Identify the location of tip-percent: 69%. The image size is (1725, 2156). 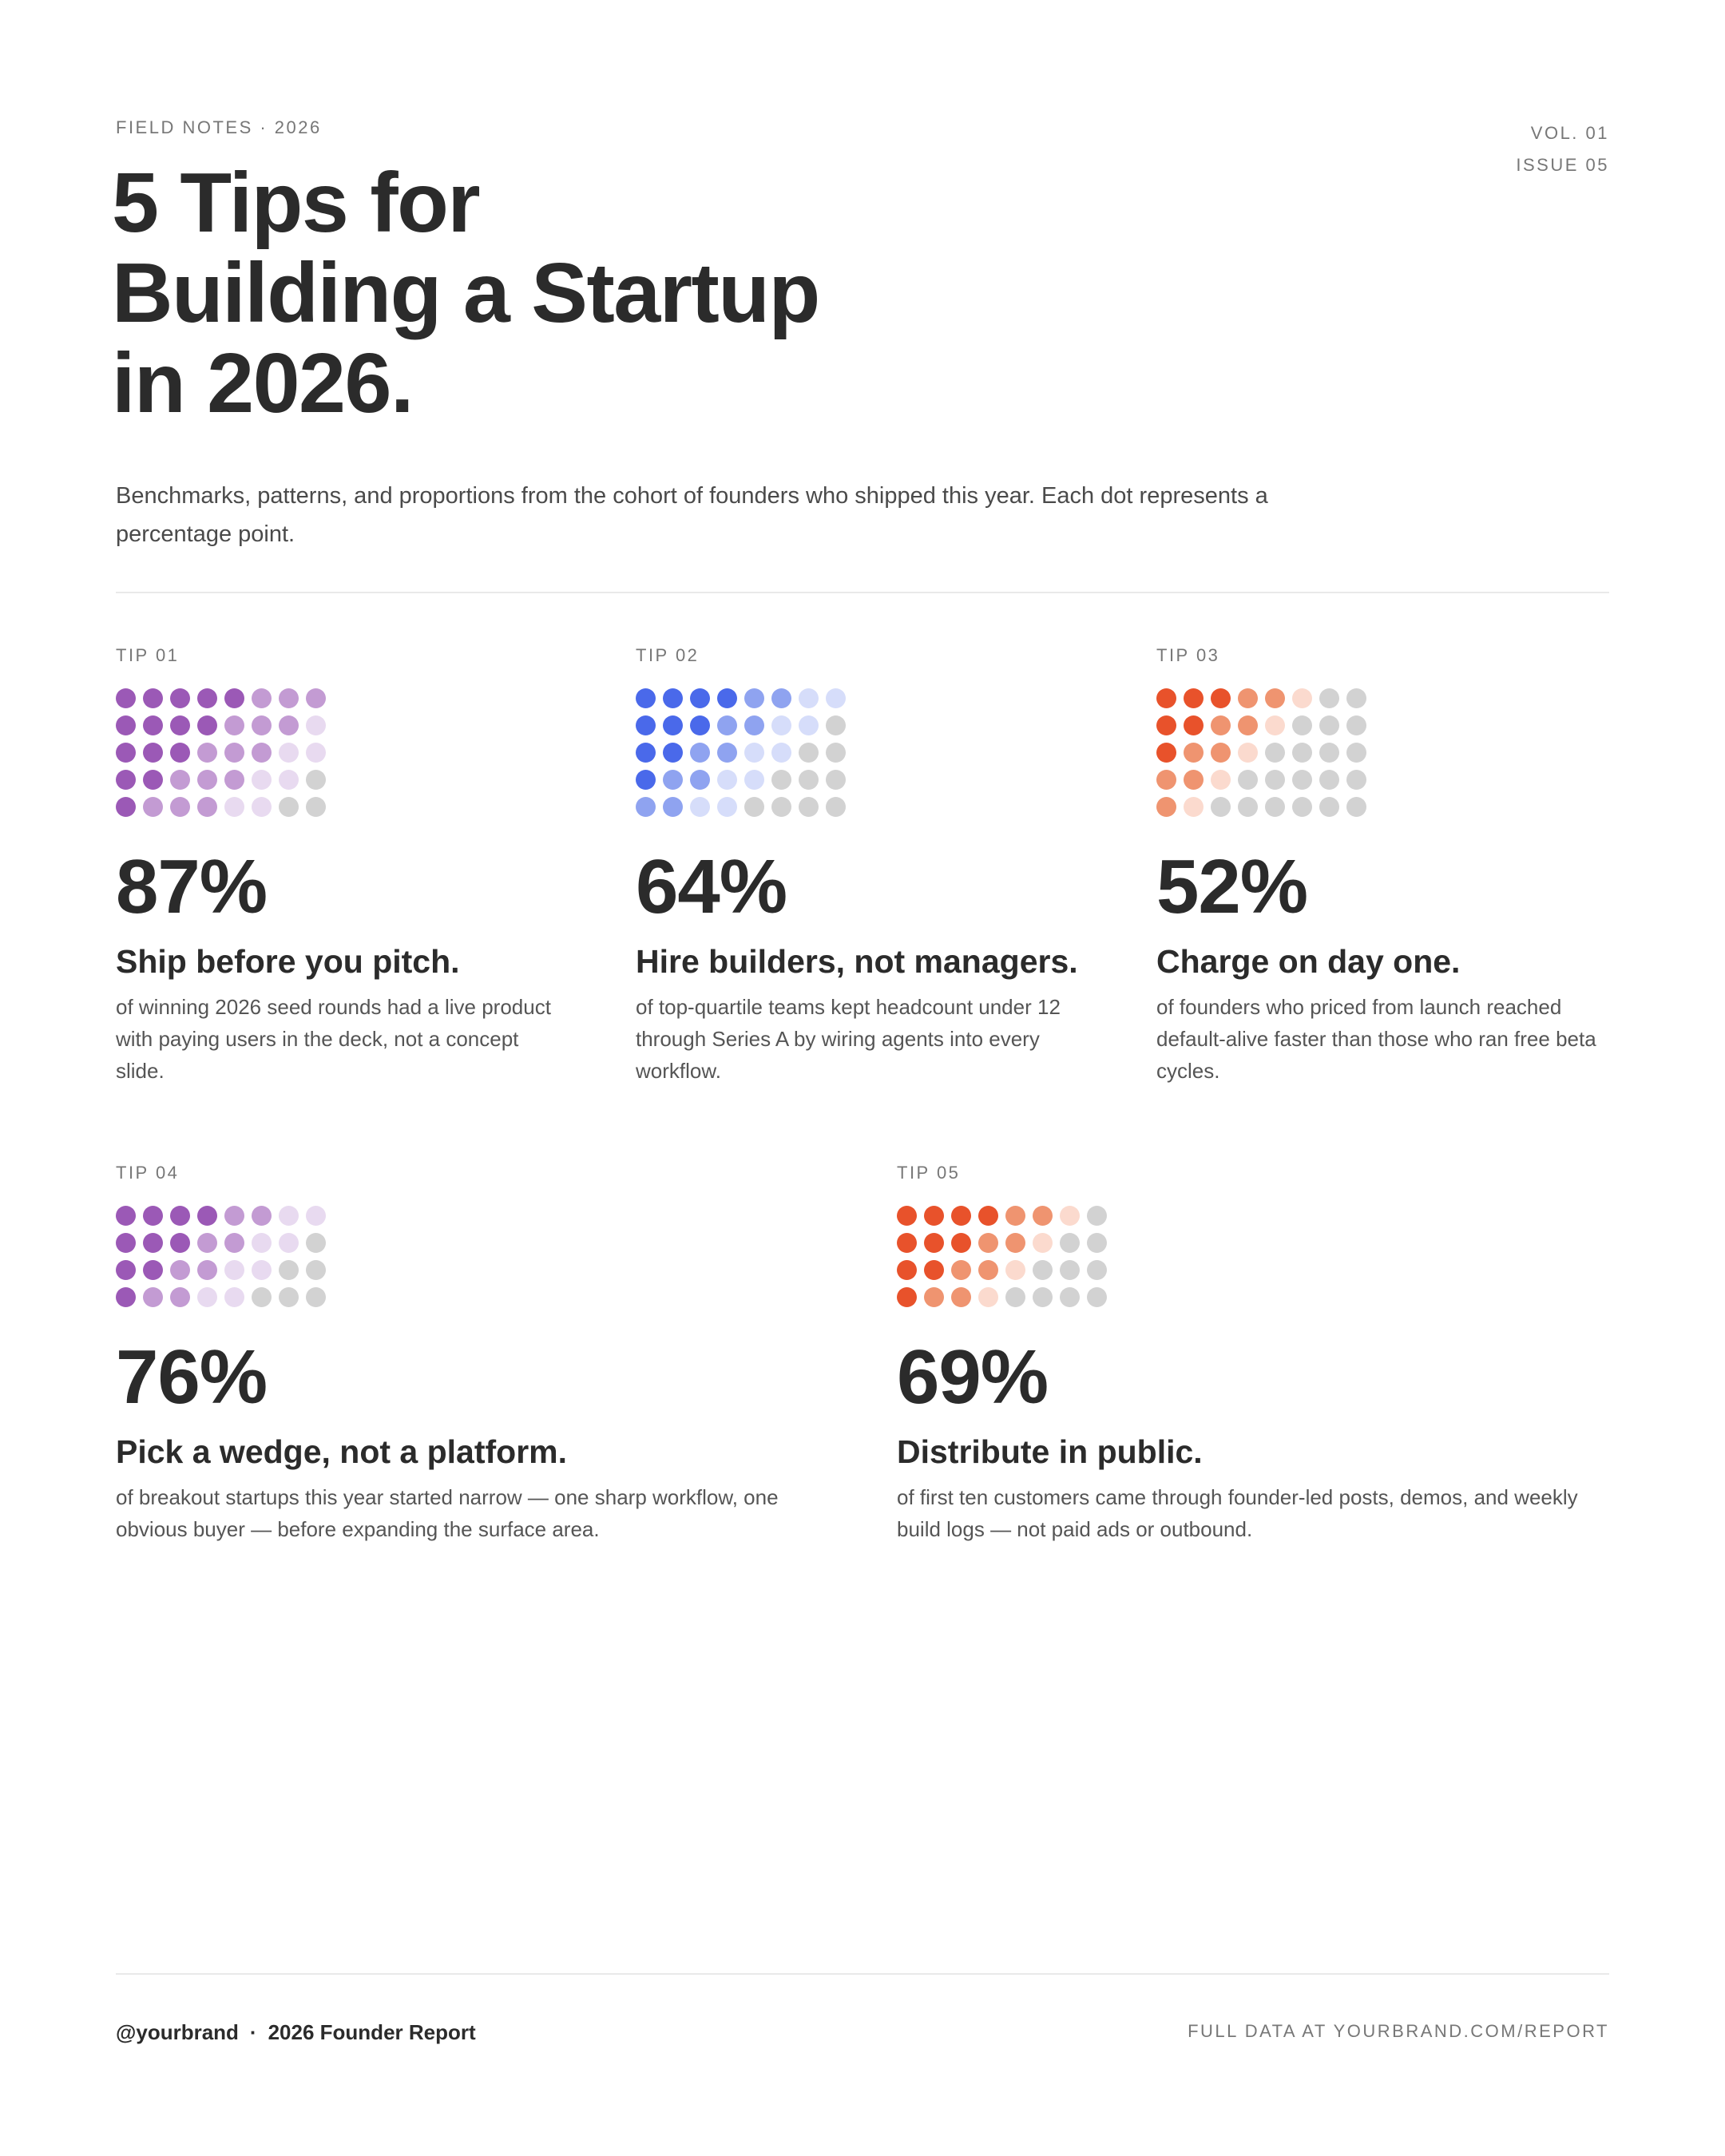
(973, 1377).